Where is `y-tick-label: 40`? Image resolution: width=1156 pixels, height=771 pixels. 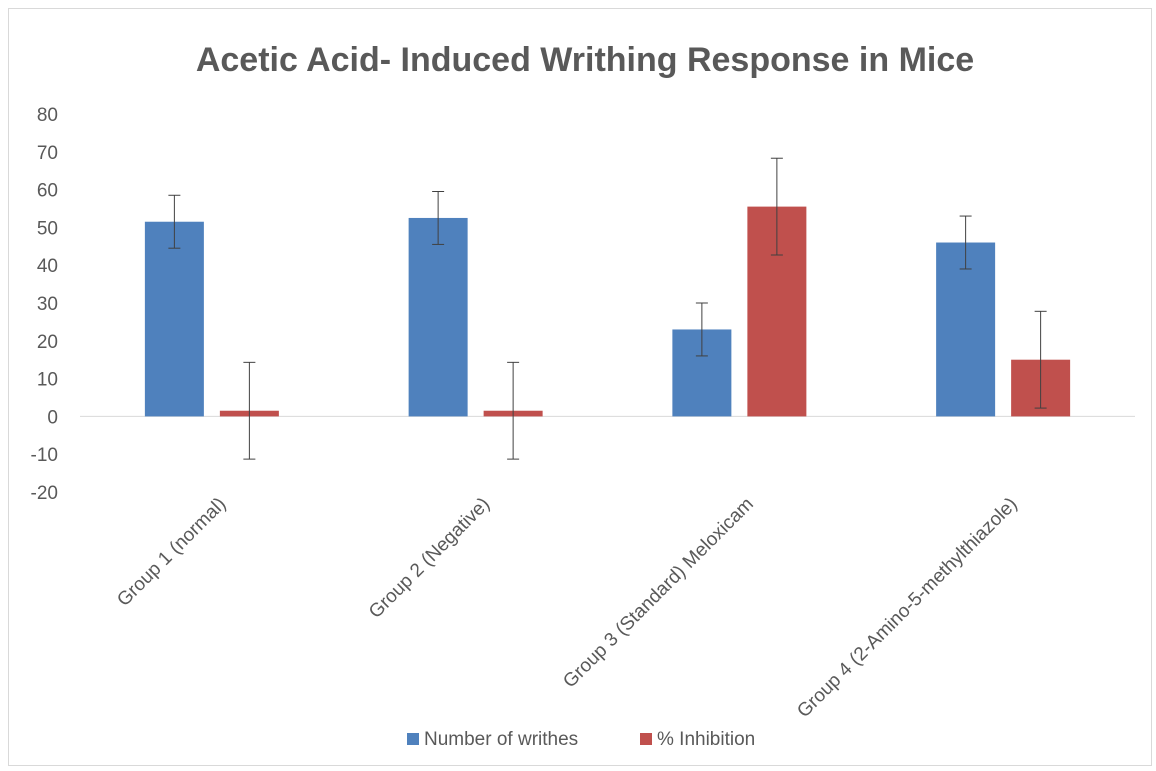 y-tick-label: 40 is located at coordinates (47, 266).